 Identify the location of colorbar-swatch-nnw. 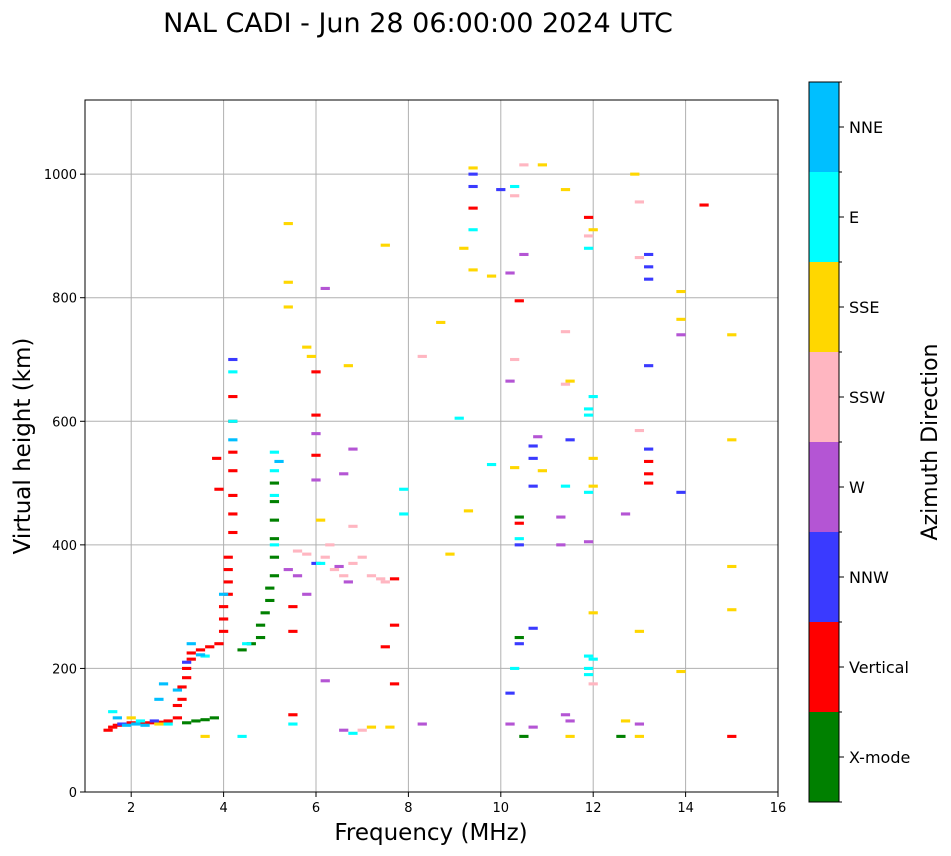
(824, 577).